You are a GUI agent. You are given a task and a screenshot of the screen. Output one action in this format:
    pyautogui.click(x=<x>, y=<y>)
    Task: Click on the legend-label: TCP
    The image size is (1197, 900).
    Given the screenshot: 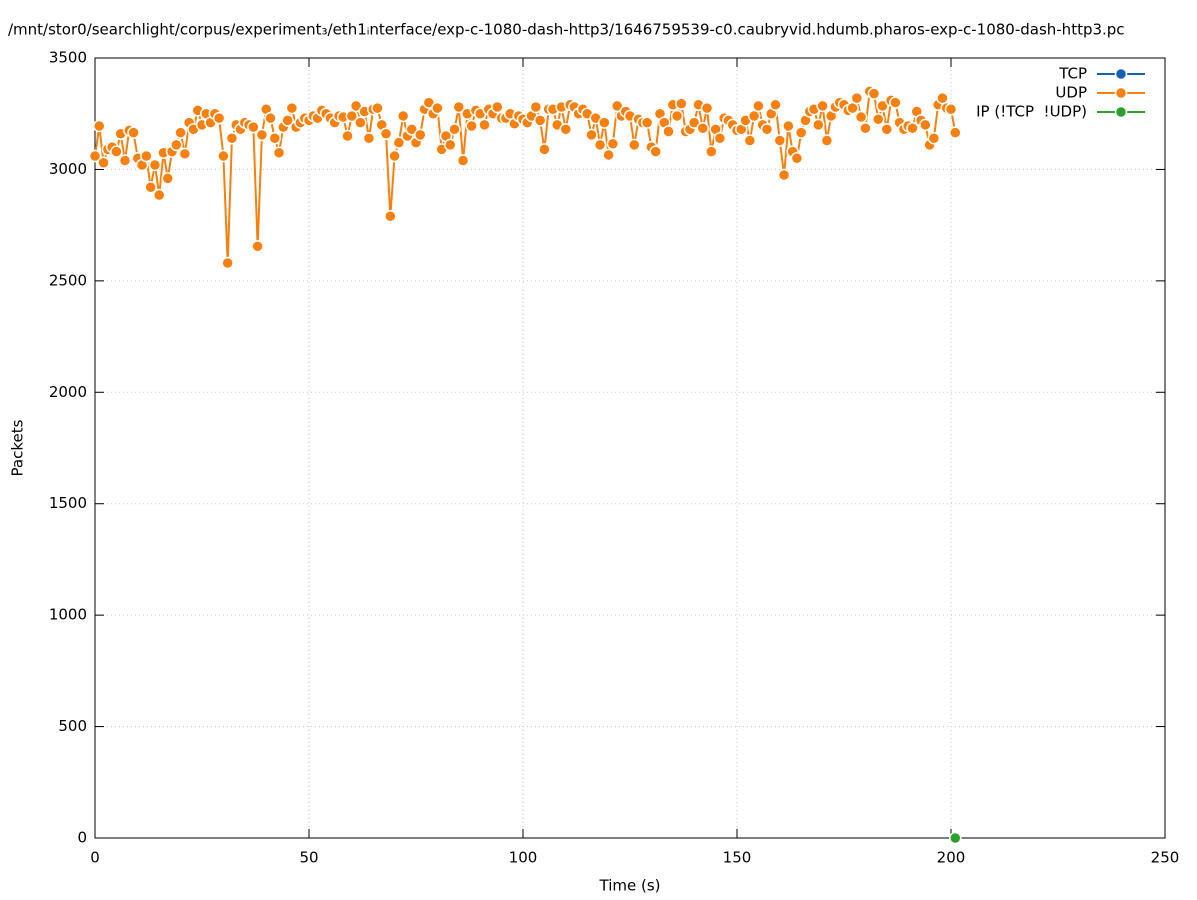 What is the action you would take?
    pyautogui.click(x=1072, y=74)
    